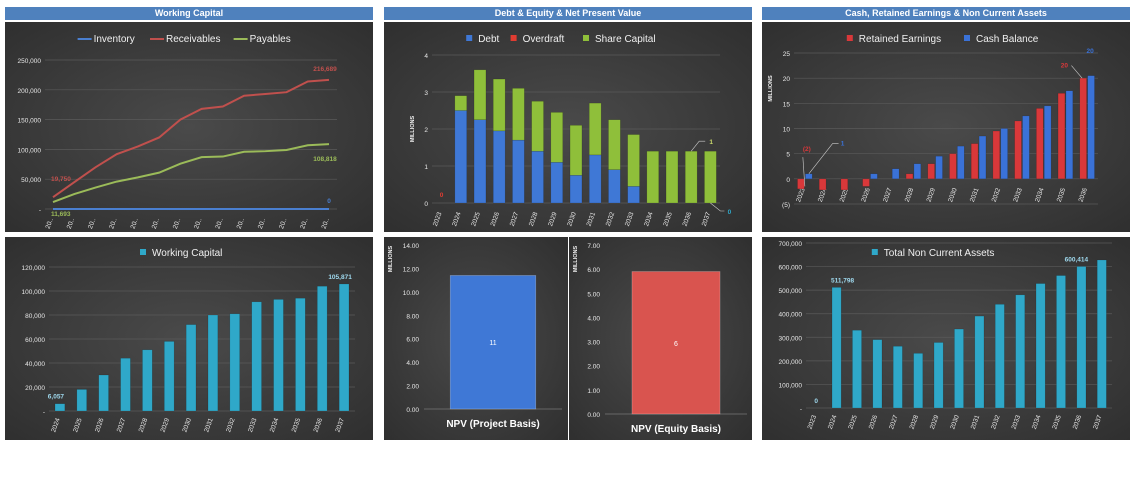 The image size is (1135, 482). I want to click on legend-label: Payables, so click(270, 39).